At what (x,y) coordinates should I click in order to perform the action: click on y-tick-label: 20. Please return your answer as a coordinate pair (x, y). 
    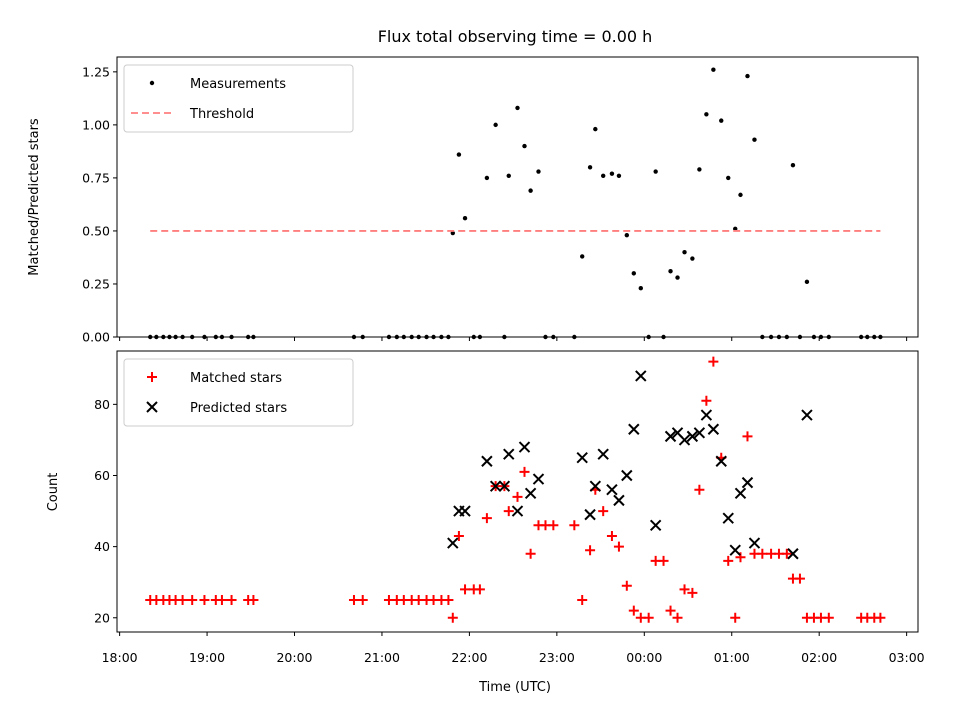
    Looking at the image, I should click on (102, 617).